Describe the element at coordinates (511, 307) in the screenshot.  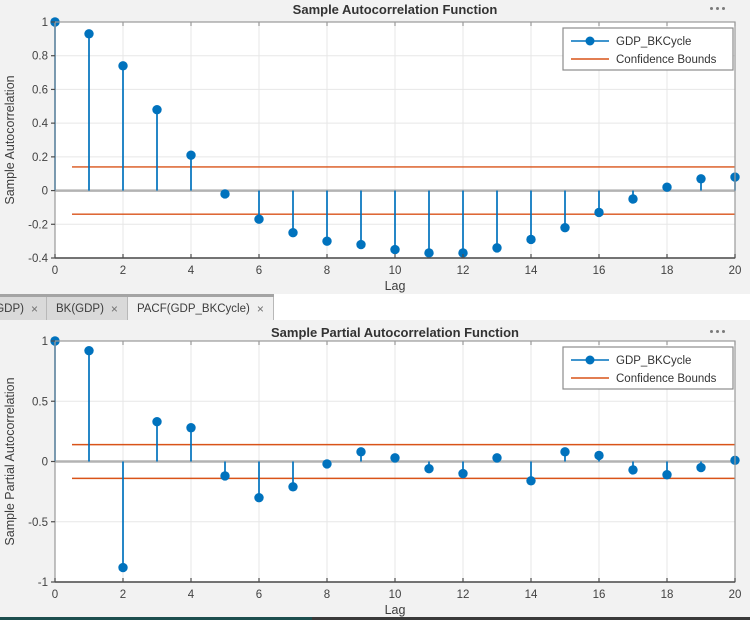
I see `tab-bar-empty-area` at that location.